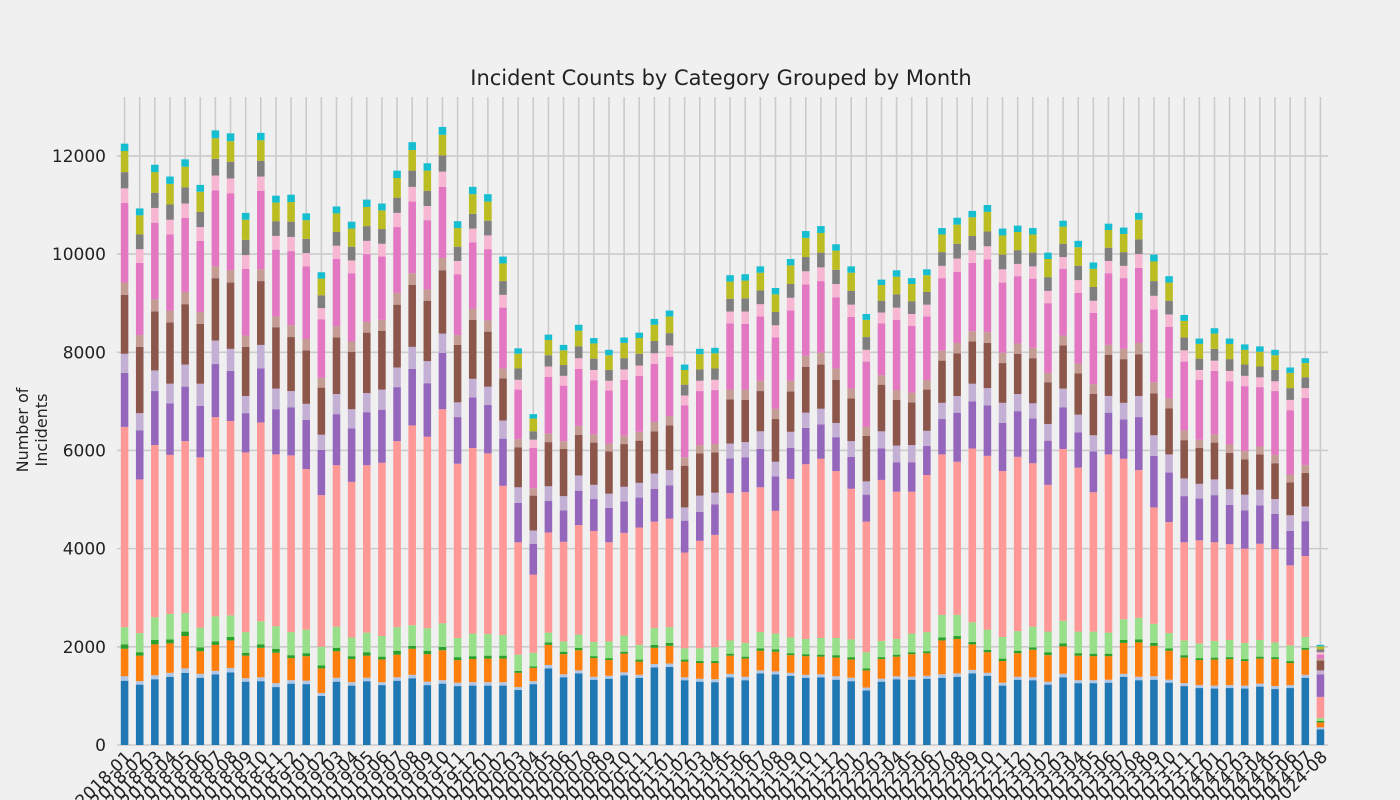  What do you see at coordinates (100, 746) in the screenshot?
I see `y-tick-label: 0` at bounding box center [100, 746].